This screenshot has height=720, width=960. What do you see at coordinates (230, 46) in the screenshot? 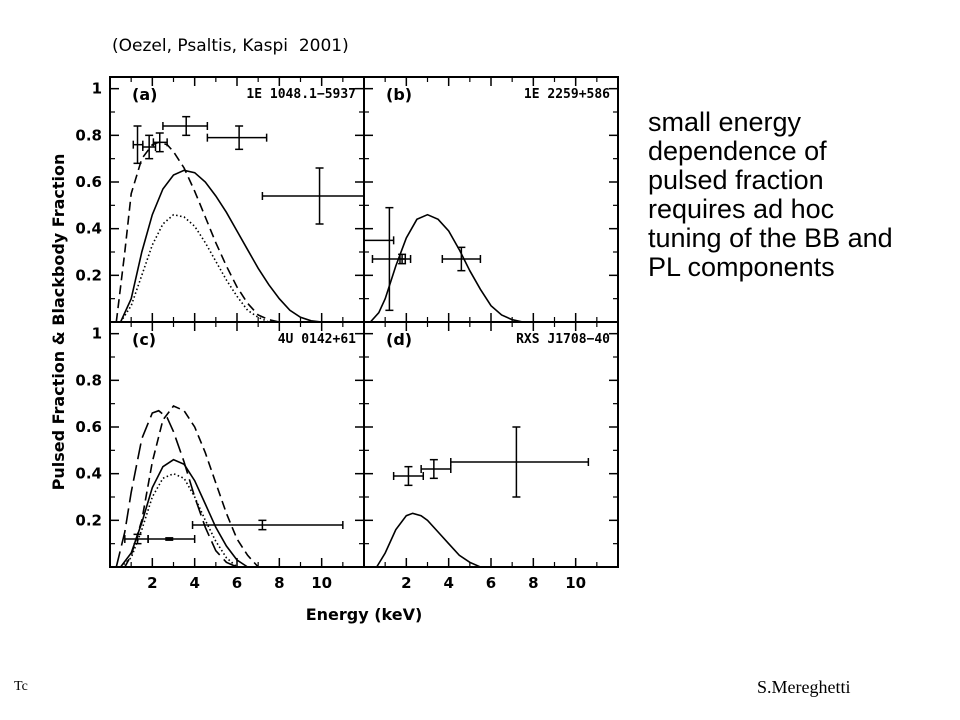
I see `citation: (Oezel, Psaltis, Kaspi 2001)` at bounding box center [230, 46].